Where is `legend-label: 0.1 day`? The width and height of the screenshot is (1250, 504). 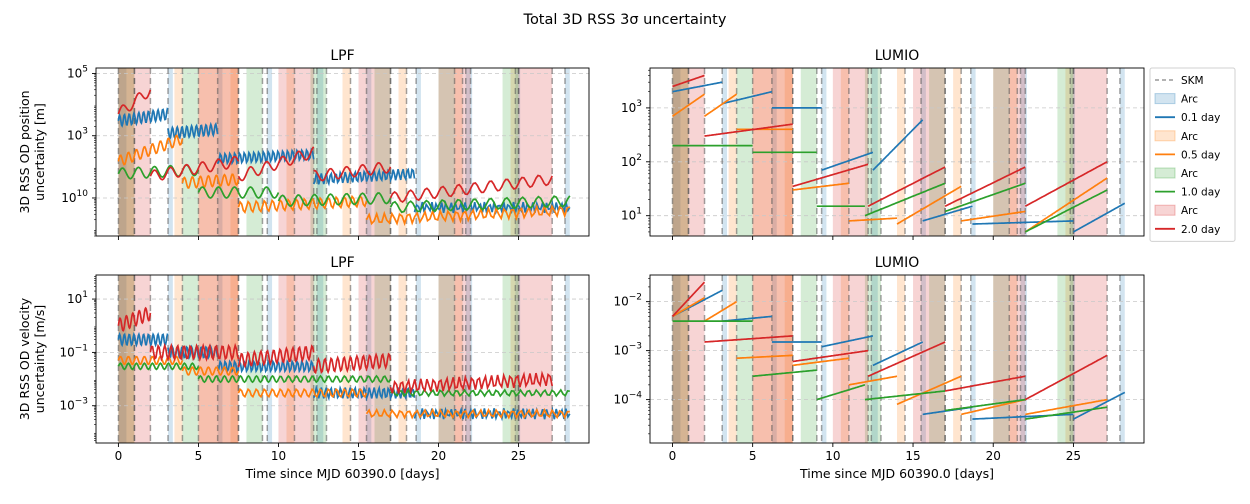 legend-label: 0.1 day is located at coordinates (1200, 118).